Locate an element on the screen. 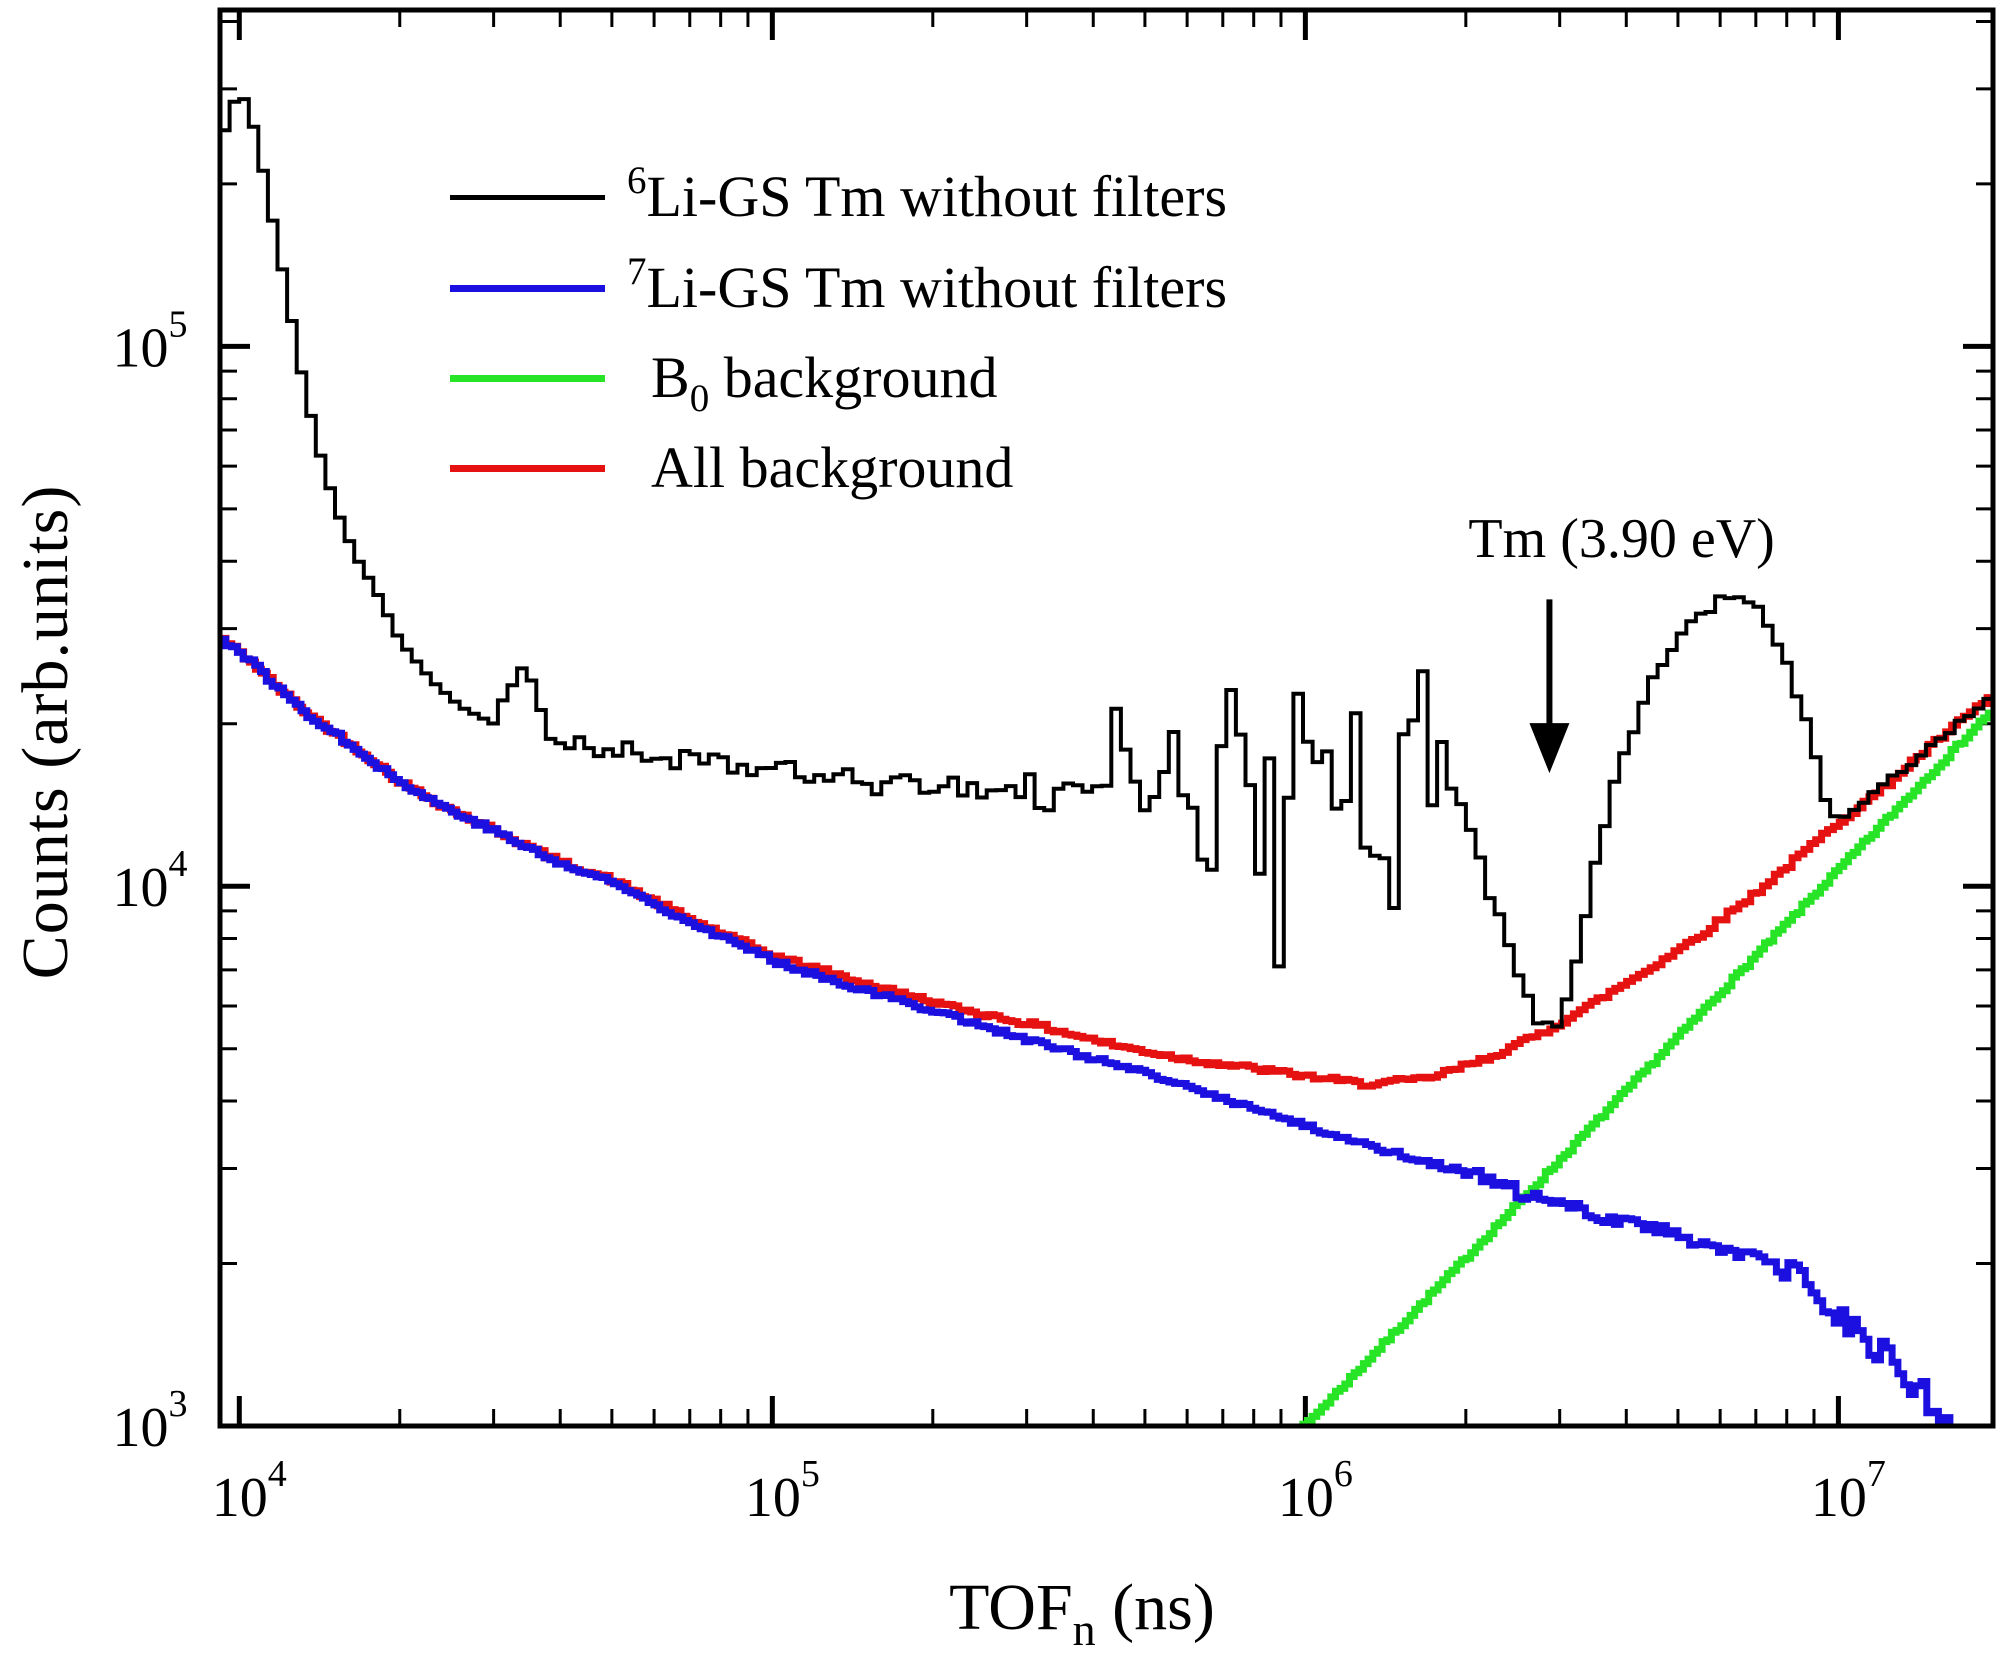 The width and height of the screenshot is (2005, 1676). x-axis-title-segment: TOF is located at coordinates (1011, 1607).